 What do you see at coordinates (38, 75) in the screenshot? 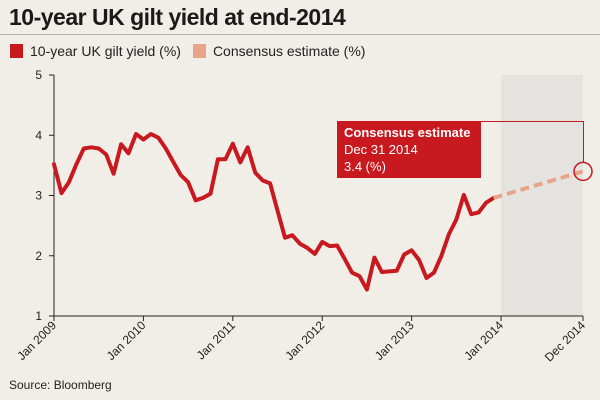
I see `y-tick-label: 5` at bounding box center [38, 75].